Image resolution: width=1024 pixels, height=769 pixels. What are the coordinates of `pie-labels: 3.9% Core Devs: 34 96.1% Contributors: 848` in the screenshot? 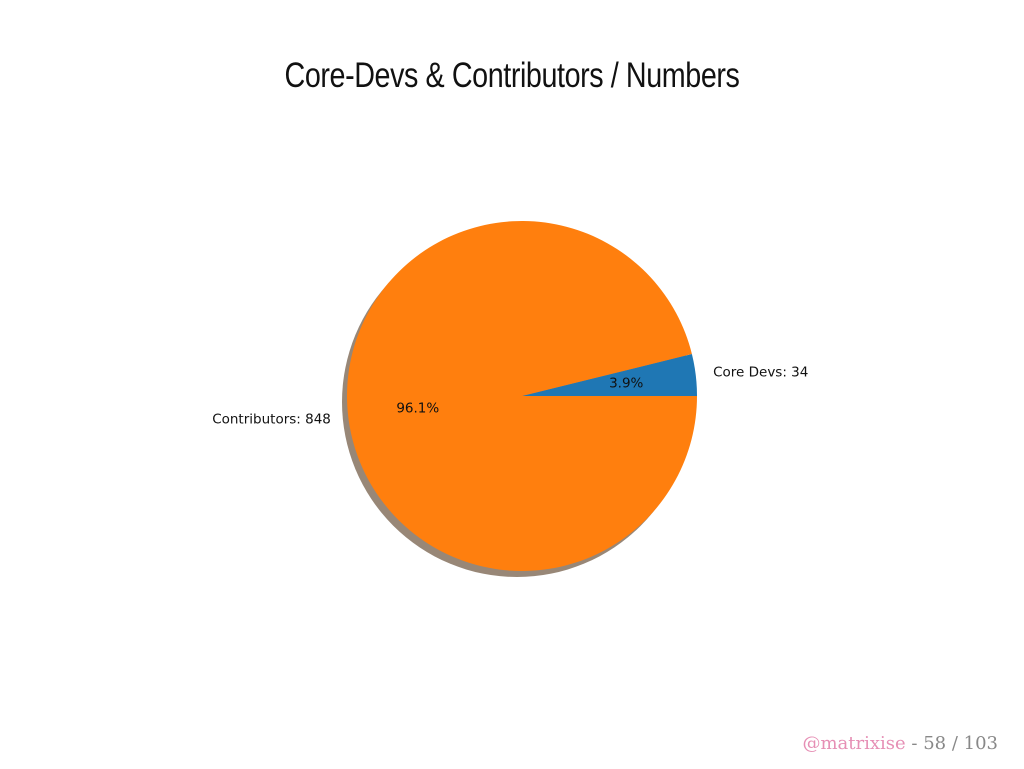 It's located at (510, 396).